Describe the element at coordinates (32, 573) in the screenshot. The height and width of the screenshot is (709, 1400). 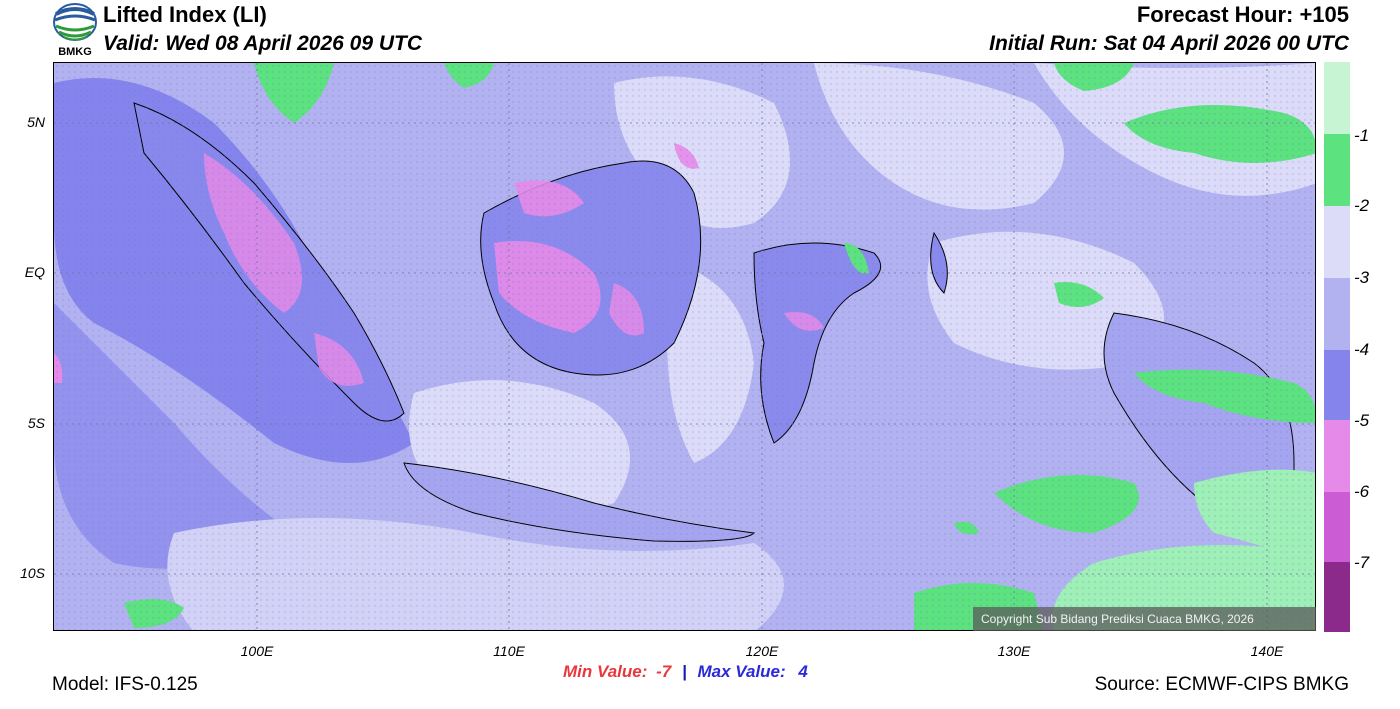
I see `lat-tick-10s: 10S` at that location.